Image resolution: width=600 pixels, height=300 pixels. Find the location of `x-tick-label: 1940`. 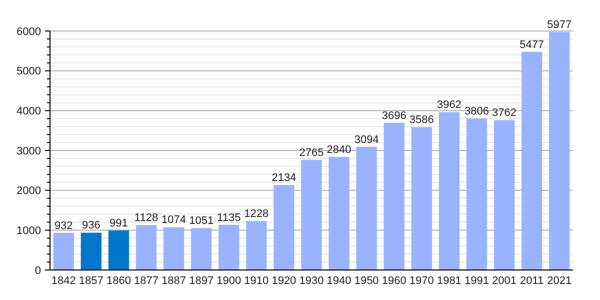

x-tick-label: 1940 is located at coordinates (339, 281).